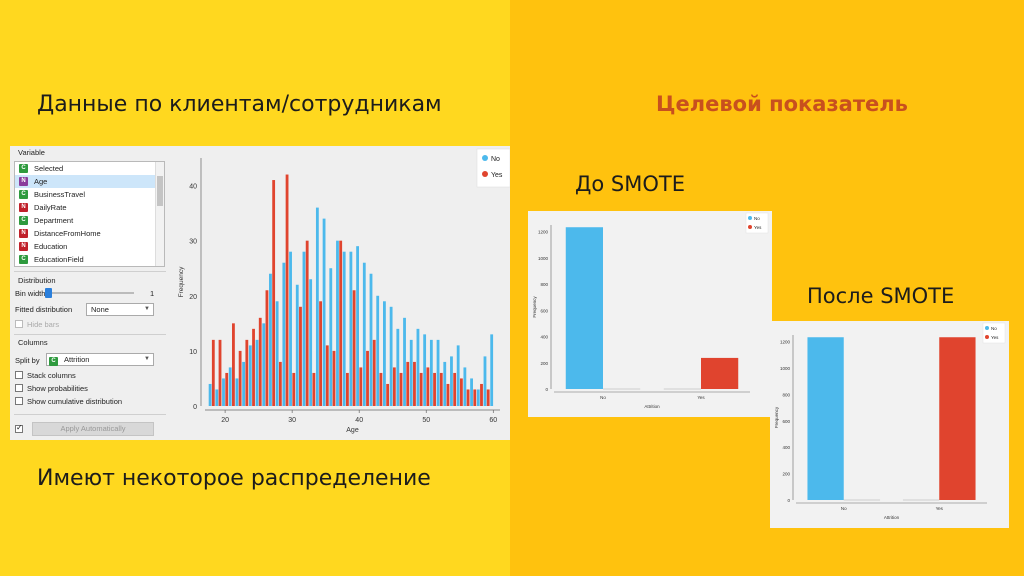 Image resolution: width=1024 pixels, height=576 pixels. Describe the element at coordinates (89, 233) in the screenshot. I see `variable-list-item: N DistanceFromHome` at that location.